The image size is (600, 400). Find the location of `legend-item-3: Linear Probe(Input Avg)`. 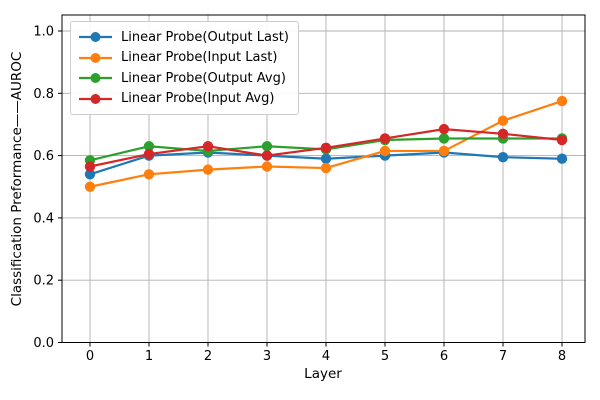

legend-item-3: Linear Probe(Input Avg) is located at coordinates (183, 99).